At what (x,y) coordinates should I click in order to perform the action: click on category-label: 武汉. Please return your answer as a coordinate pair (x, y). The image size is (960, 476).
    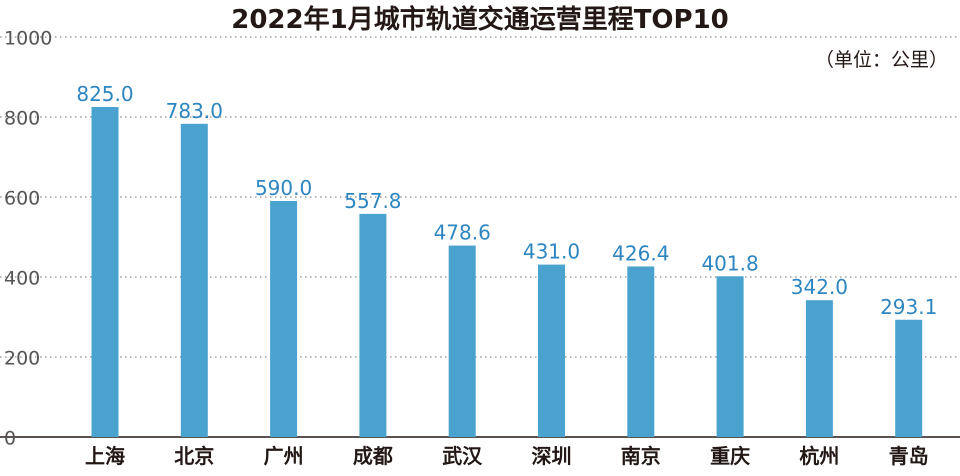
    Looking at the image, I should click on (462, 456).